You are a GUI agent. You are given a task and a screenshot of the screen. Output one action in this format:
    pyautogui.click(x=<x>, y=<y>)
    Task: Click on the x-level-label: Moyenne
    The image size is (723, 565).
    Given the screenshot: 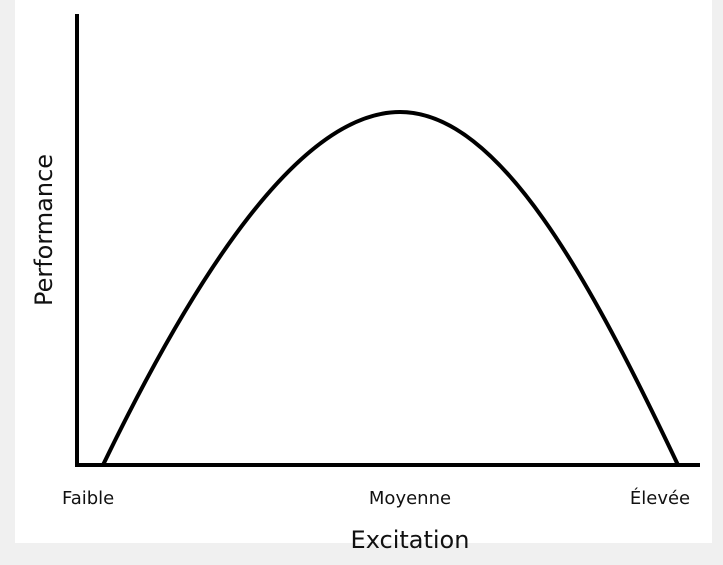 What is the action you would take?
    pyautogui.click(x=410, y=498)
    